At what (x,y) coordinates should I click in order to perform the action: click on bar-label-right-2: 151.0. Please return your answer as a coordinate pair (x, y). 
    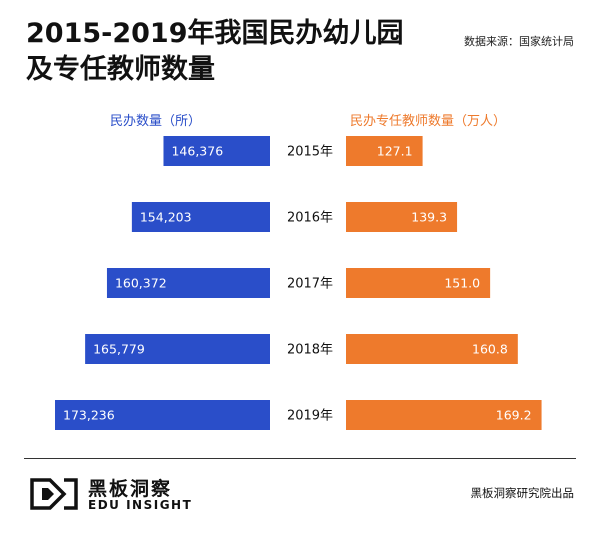
    Looking at the image, I should click on (462, 283).